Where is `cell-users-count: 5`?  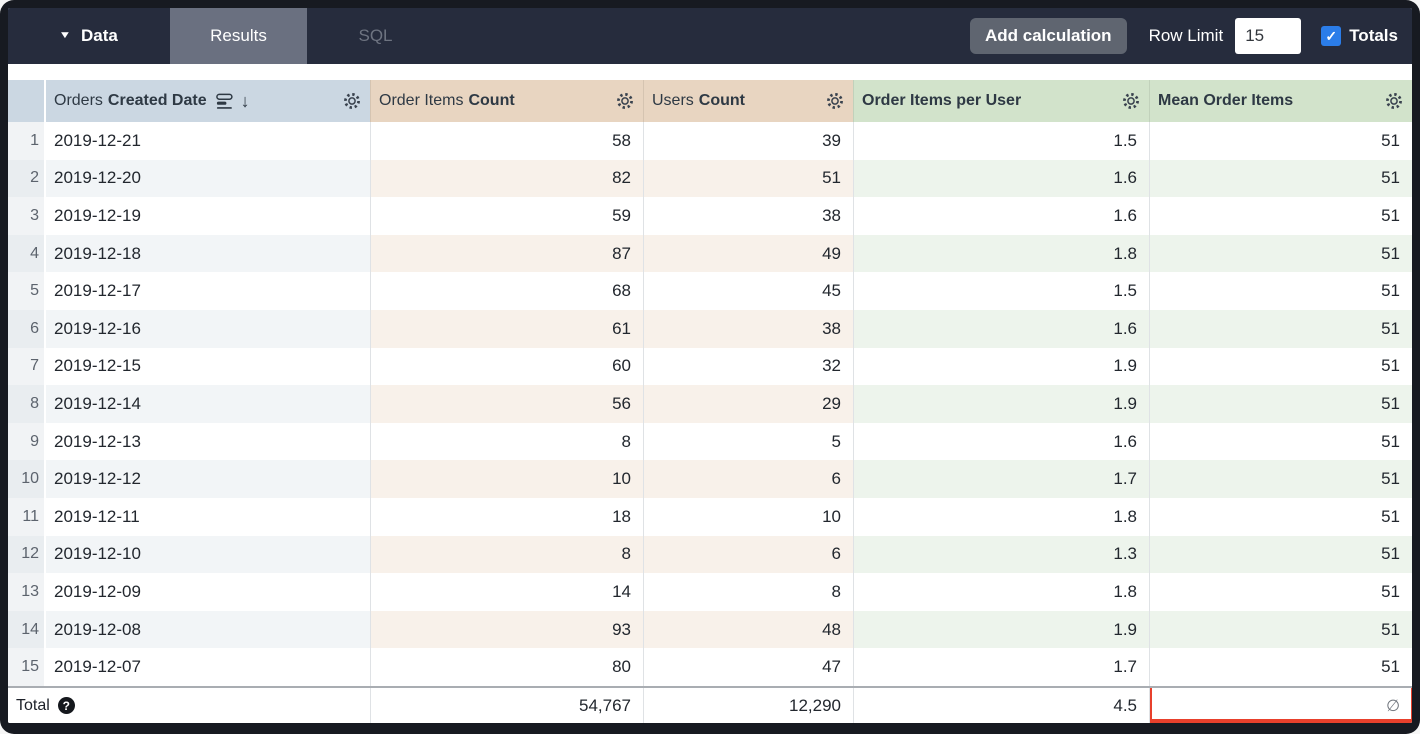
cell-users-count: 5 is located at coordinates (748, 441).